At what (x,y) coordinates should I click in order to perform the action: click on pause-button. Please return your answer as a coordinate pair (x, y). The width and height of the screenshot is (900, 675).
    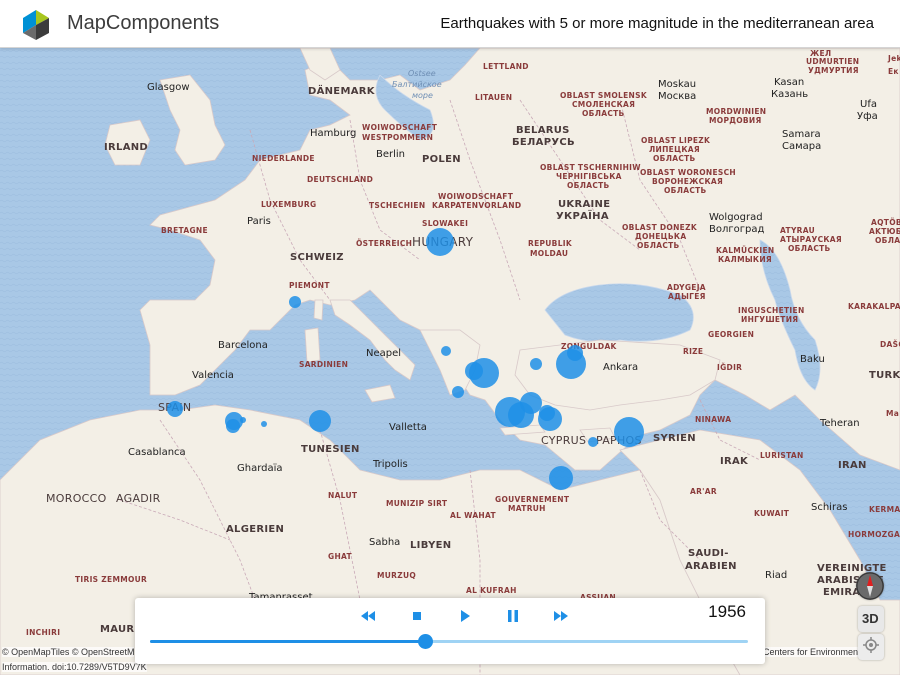
    Looking at the image, I should click on (513, 616).